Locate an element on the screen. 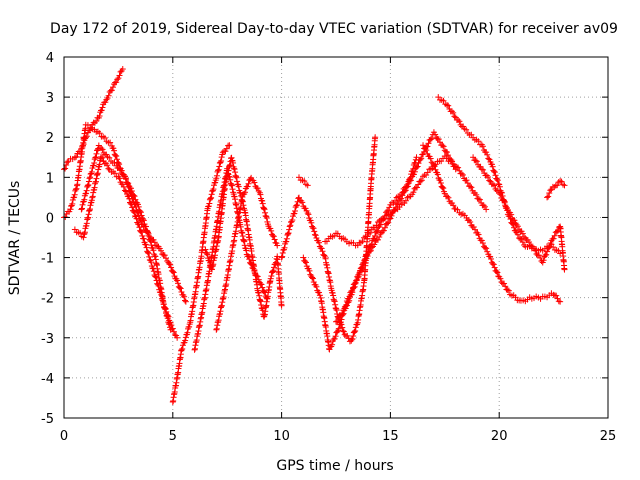  y-tick-label: 3 is located at coordinates (50, 98).